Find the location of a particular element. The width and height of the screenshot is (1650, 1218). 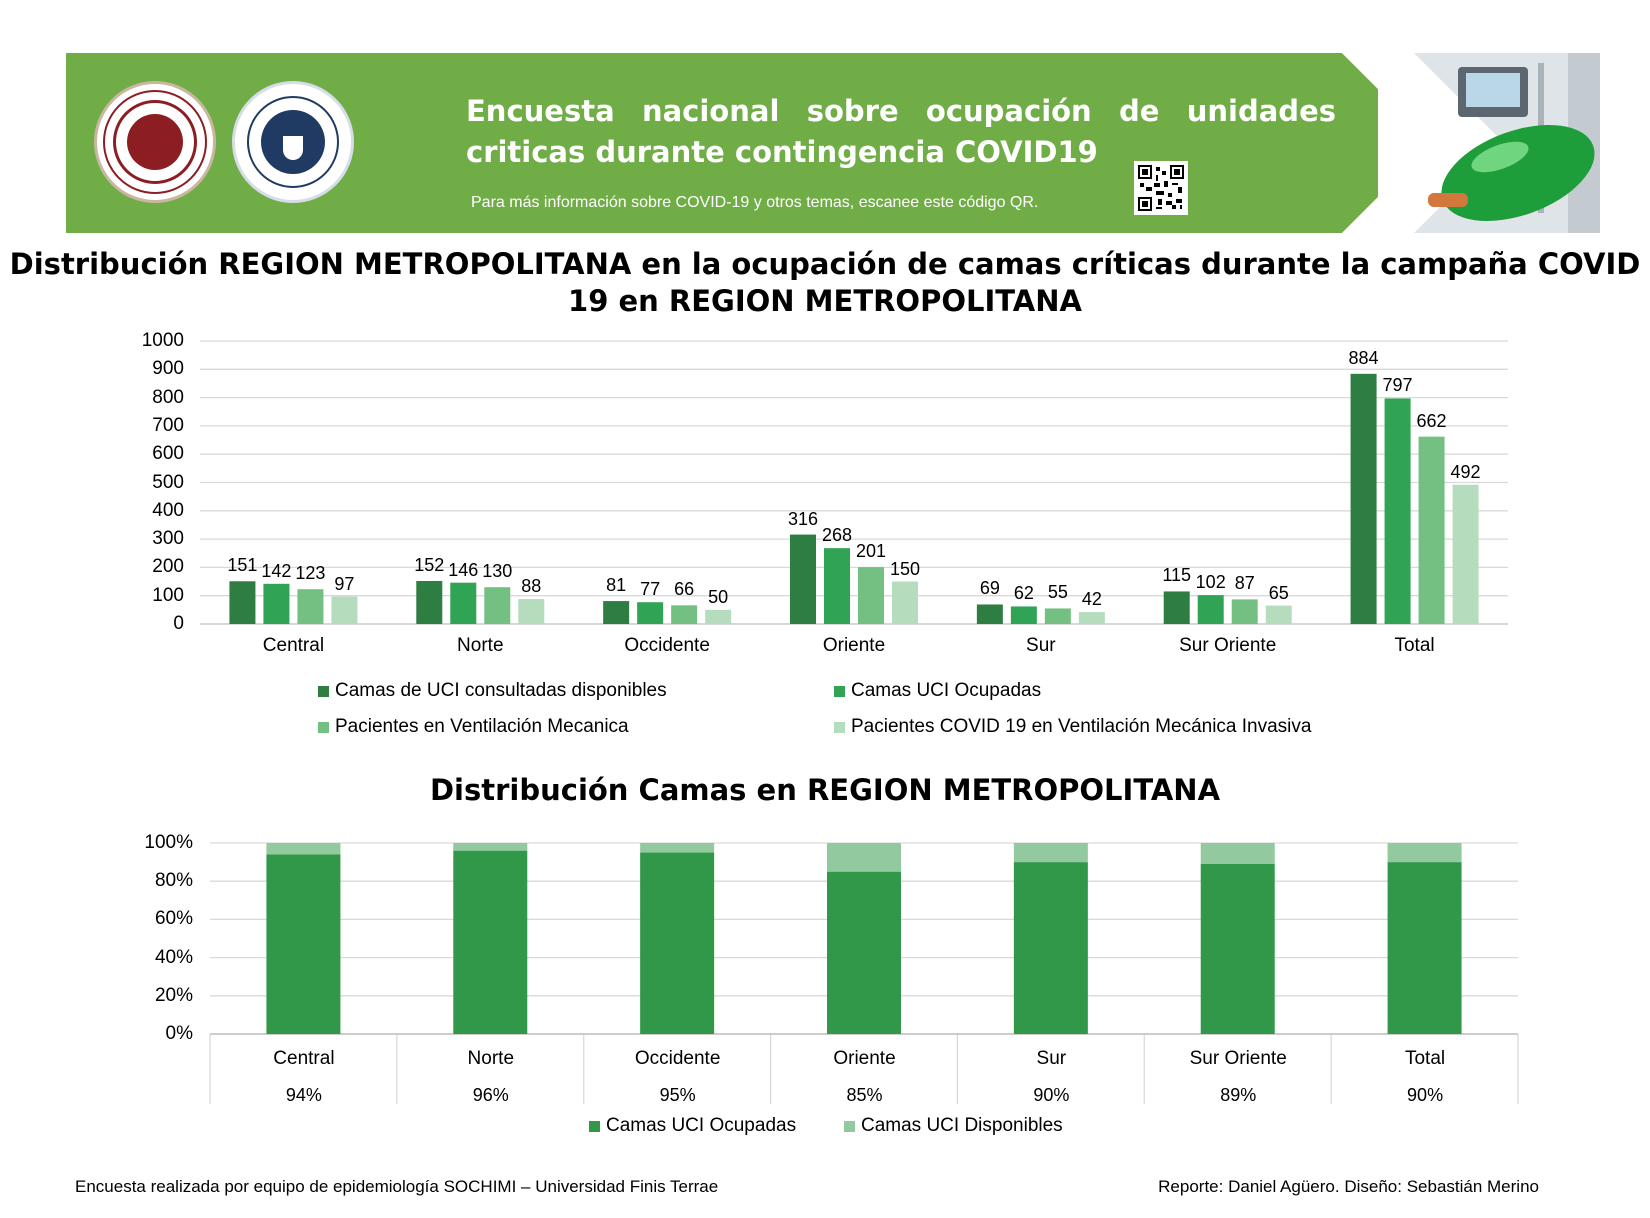

stacked-bar-central-s2 is located at coordinates (303, 849).